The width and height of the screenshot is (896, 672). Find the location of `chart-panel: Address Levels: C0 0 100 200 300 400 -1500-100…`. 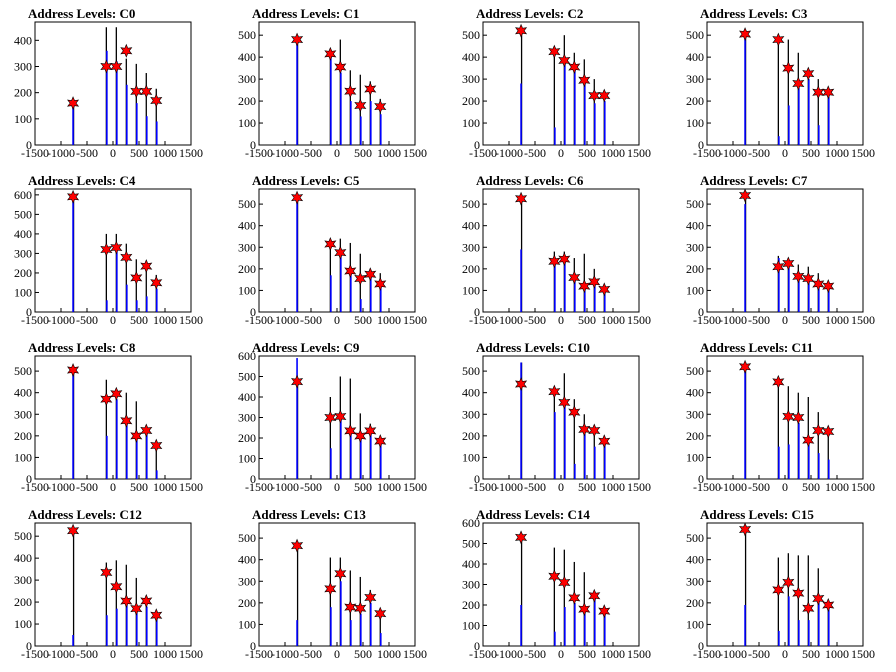

chart-panel: Address Levels: C0 0 100 200 300 400 -1500-100… is located at coordinates (108, 83).